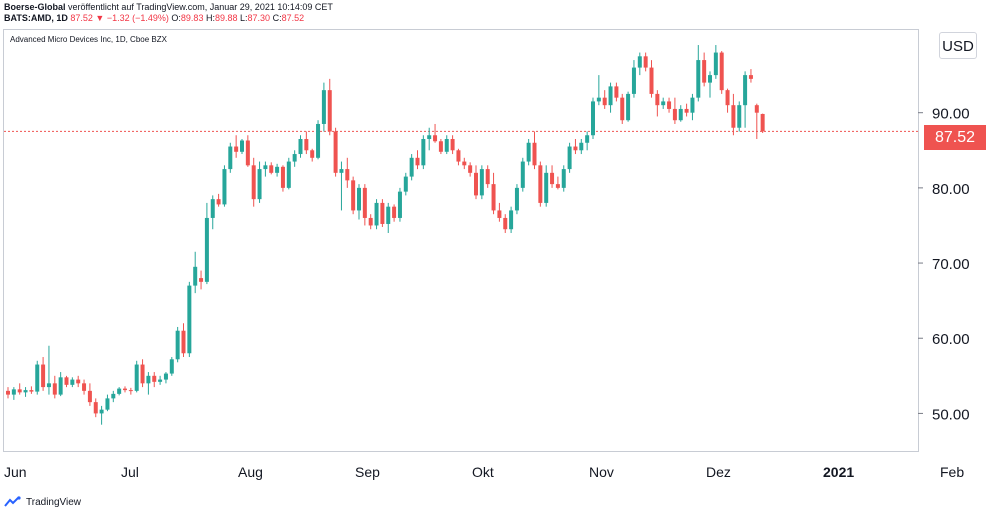 Image resolution: width=1000 pixels, height=514 pixels. I want to click on high-value: 89.88, so click(226, 18).